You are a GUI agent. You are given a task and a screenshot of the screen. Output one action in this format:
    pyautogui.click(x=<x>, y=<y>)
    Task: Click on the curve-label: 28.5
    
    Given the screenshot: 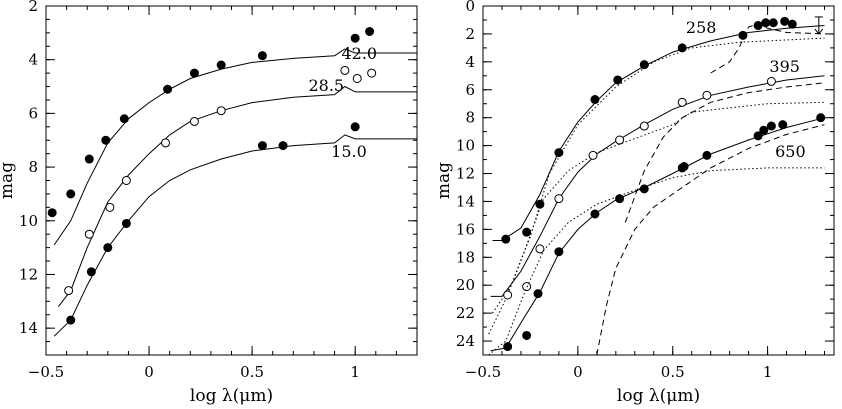 What is the action you would take?
    pyautogui.click(x=326, y=85)
    